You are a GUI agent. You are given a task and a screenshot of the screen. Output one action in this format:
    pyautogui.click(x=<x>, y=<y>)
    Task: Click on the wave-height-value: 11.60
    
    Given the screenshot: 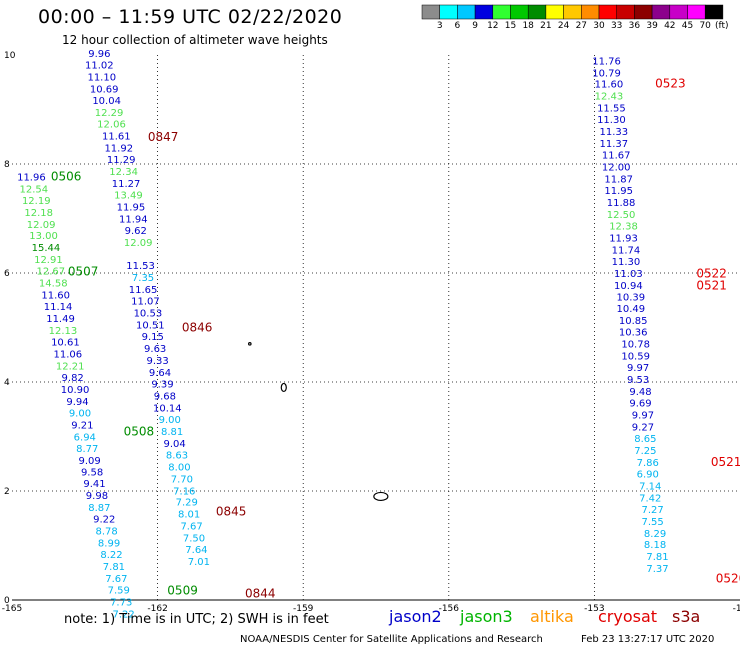 What is the action you would take?
    pyautogui.click(x=55, y=296)
    